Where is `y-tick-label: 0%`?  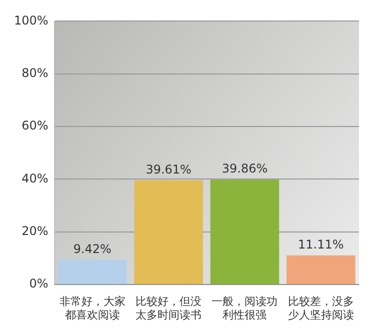 y-tick-label: 0% is located at coordinates (38, 283).